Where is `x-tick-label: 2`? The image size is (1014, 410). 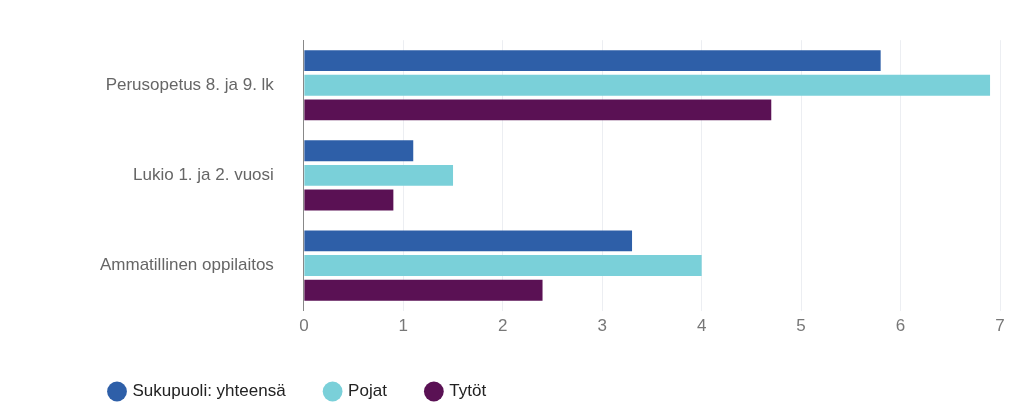
x-tick-label: 2 is located at coordinates (503, 326).